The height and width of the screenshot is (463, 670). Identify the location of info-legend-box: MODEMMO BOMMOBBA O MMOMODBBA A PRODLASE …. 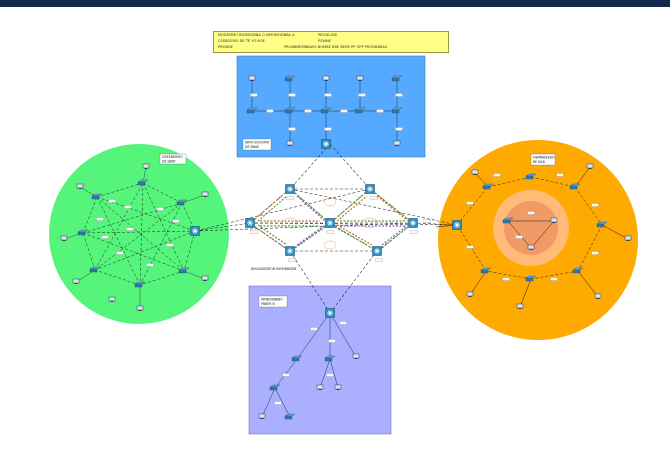
(331, 42).